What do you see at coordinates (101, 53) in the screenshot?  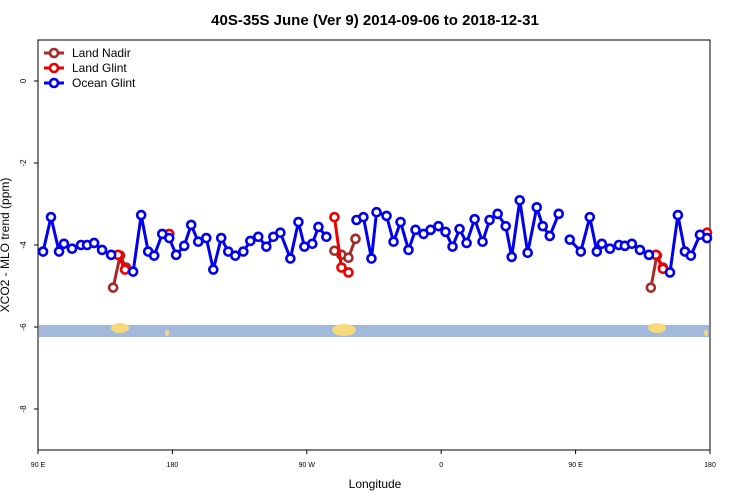 I see `legend-label: Land Nadir` at bounding box center [101, 53].